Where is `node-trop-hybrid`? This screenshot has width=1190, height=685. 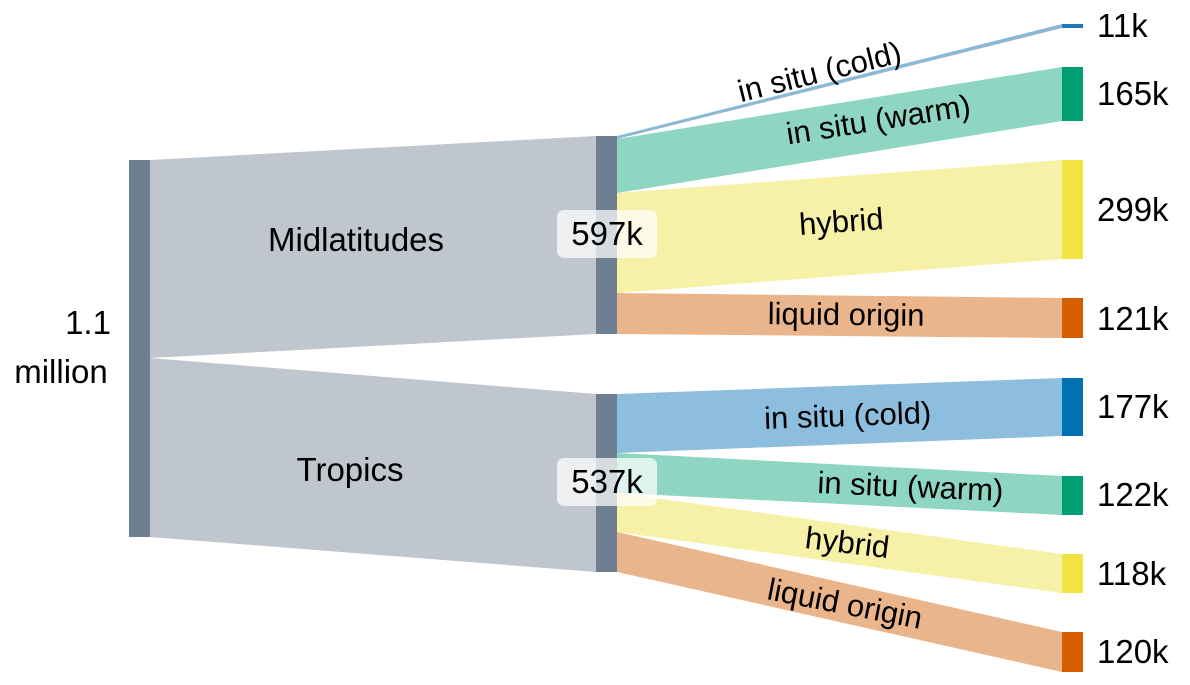
node-trop-hybrid is located at coordinates (1072, 573).